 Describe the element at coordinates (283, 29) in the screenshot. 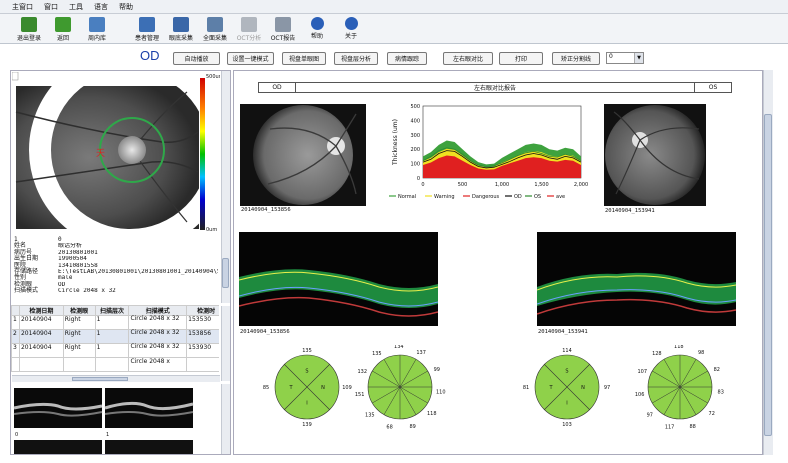

I see `toolbar-button-7: OCT报告` at that location.